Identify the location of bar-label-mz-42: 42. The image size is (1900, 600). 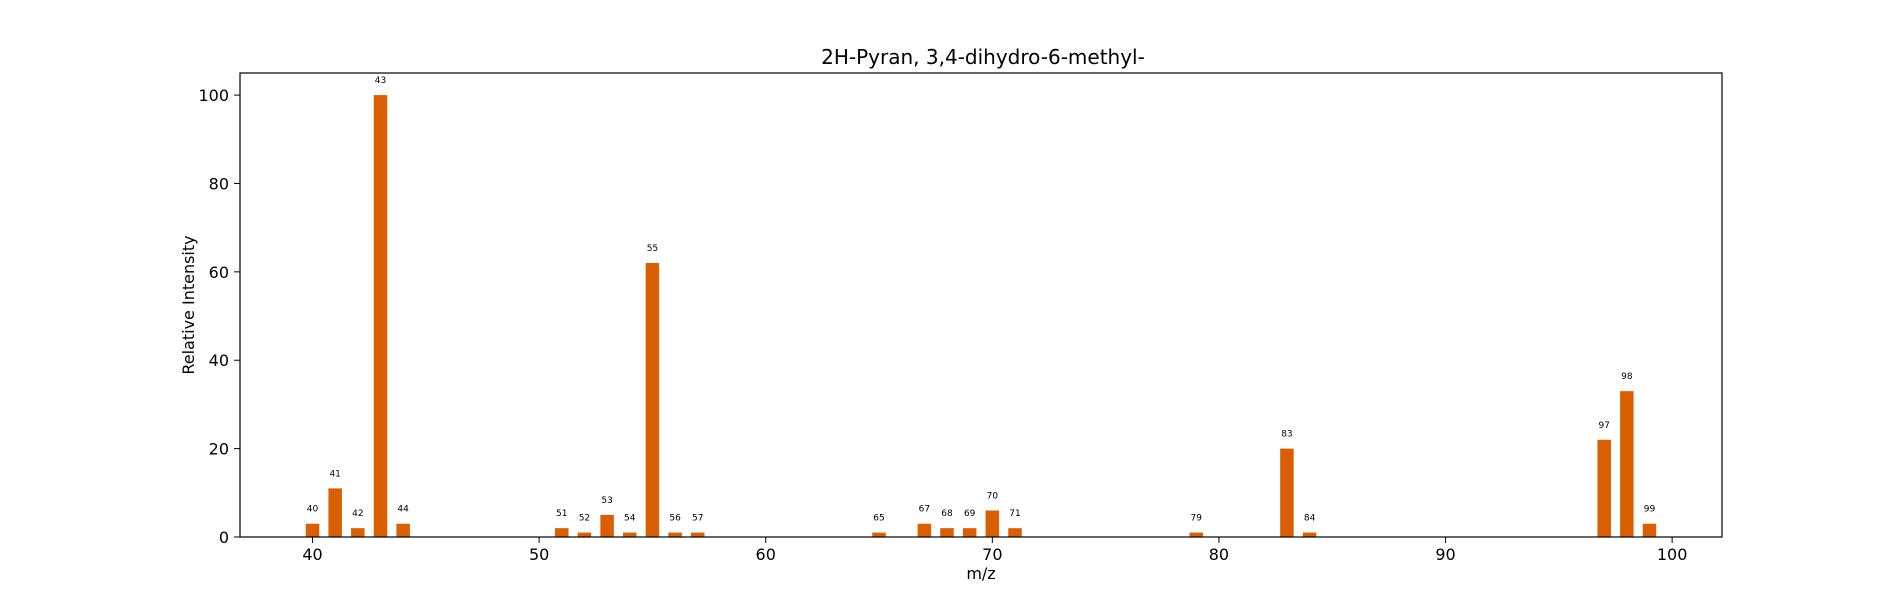
(357, 514).